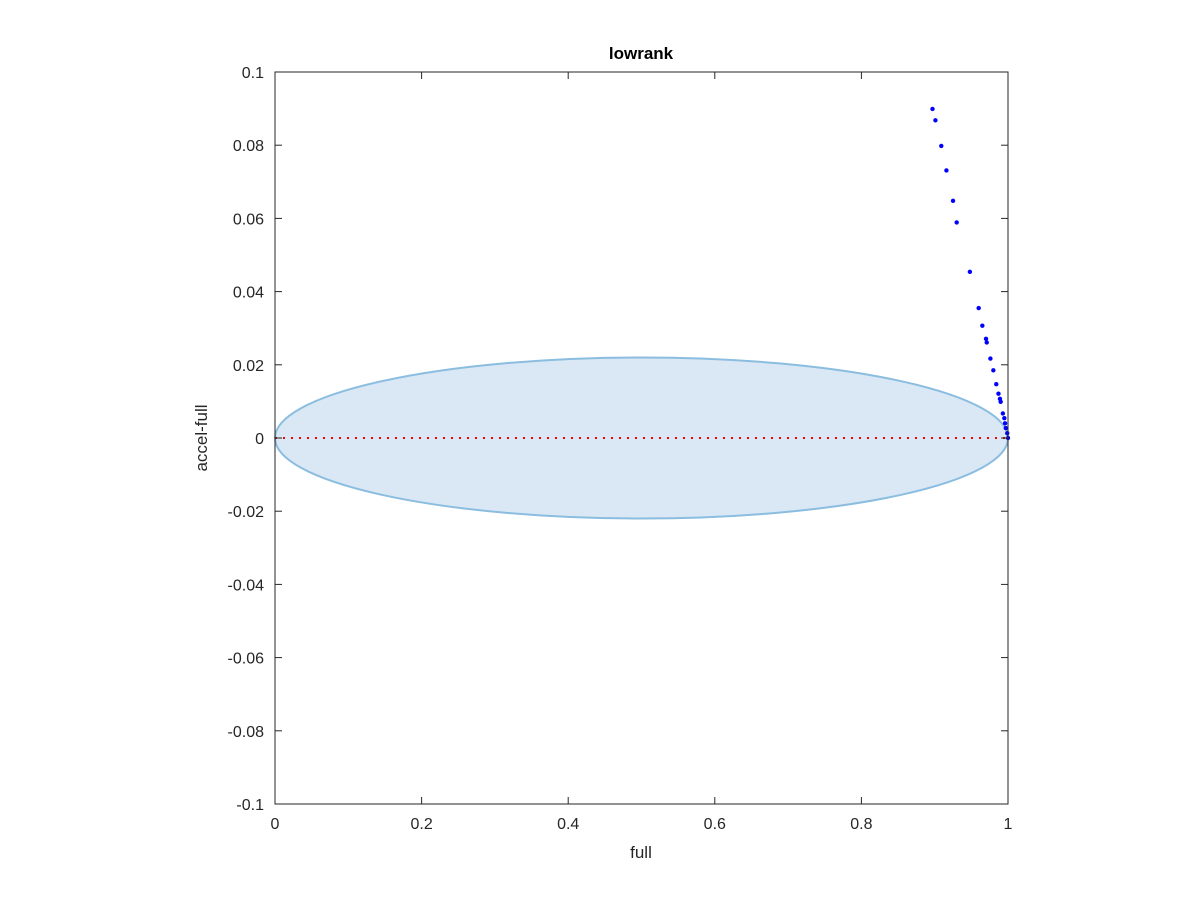  Describe the element at coordinates (250, 805) in the screenshot. I see `y-tick-label: -0.1` at that location.